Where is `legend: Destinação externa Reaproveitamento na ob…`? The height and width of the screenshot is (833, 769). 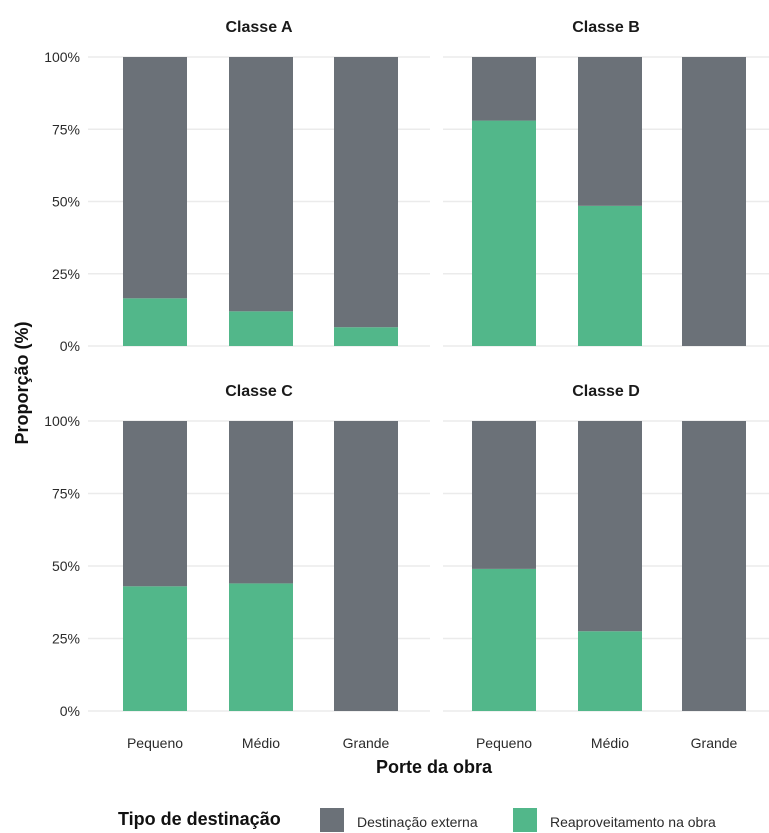
legend: Destinação externa Reaproveitamento na ob… is located at coordinates (518, 820).